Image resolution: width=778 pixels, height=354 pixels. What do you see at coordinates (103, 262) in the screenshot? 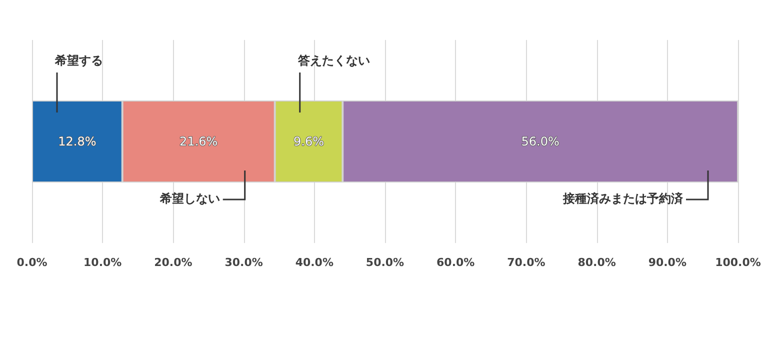
I see `x-tick-label: 10.0%` at bounding box center [103, 262].